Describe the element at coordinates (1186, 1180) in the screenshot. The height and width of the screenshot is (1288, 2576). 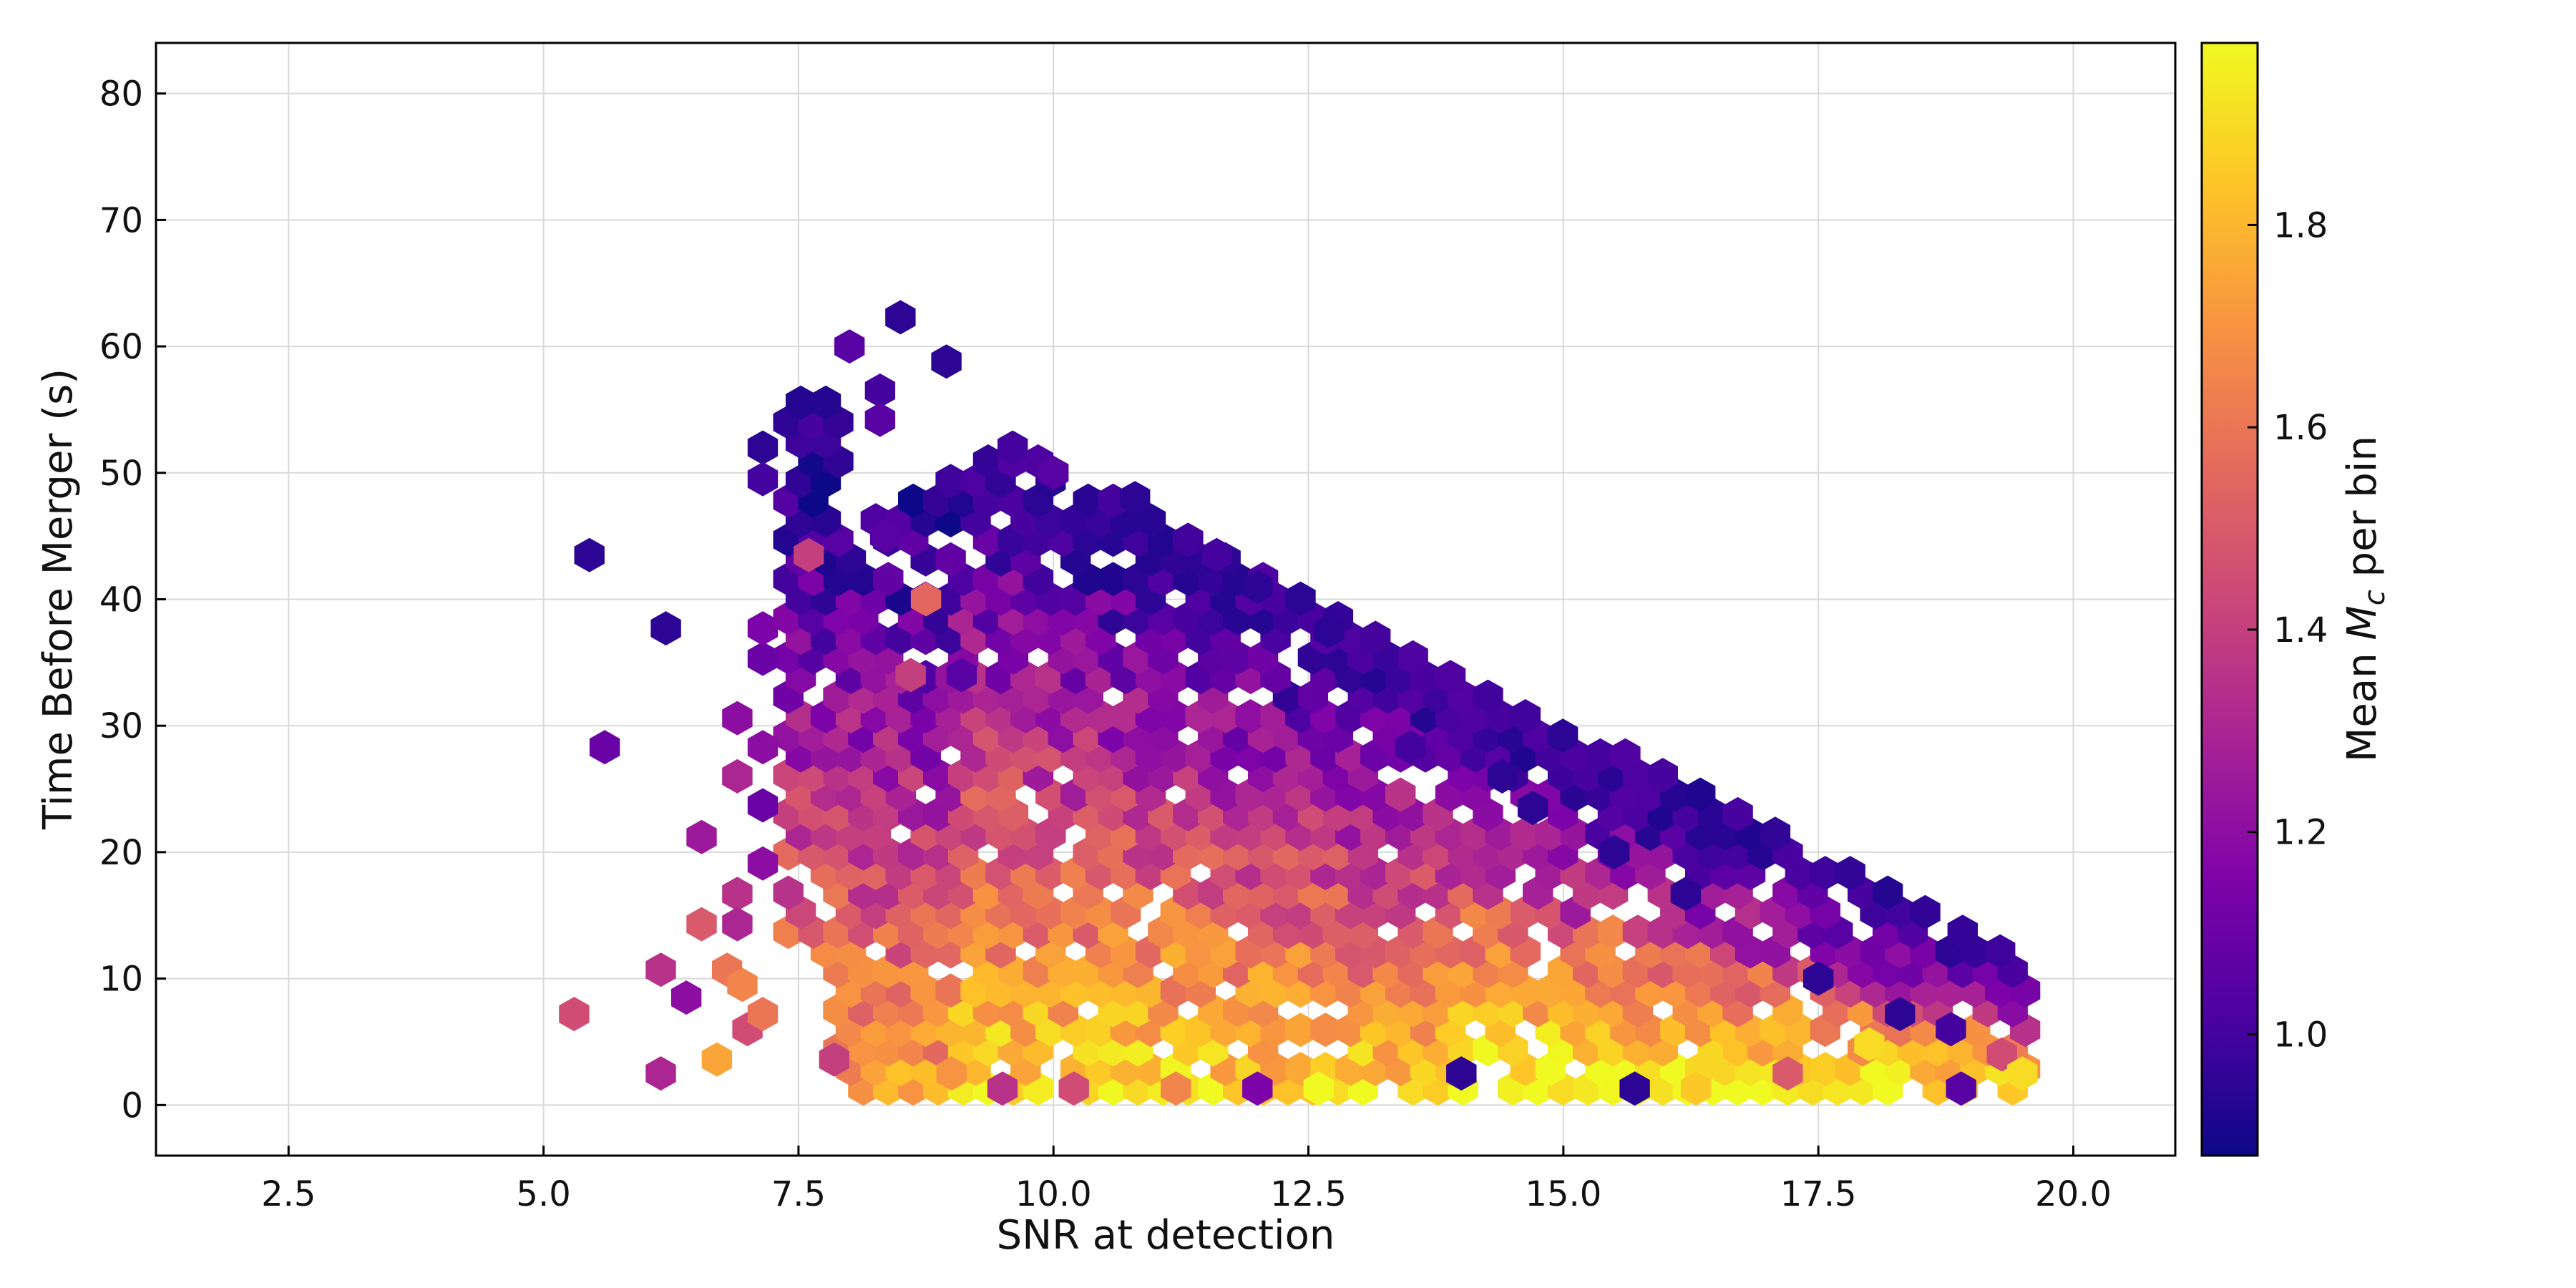
I see `x-axis-ticks: 2.5 5.0 7.5 10.0 12.5 15.0 17.5 20.0` at that location.